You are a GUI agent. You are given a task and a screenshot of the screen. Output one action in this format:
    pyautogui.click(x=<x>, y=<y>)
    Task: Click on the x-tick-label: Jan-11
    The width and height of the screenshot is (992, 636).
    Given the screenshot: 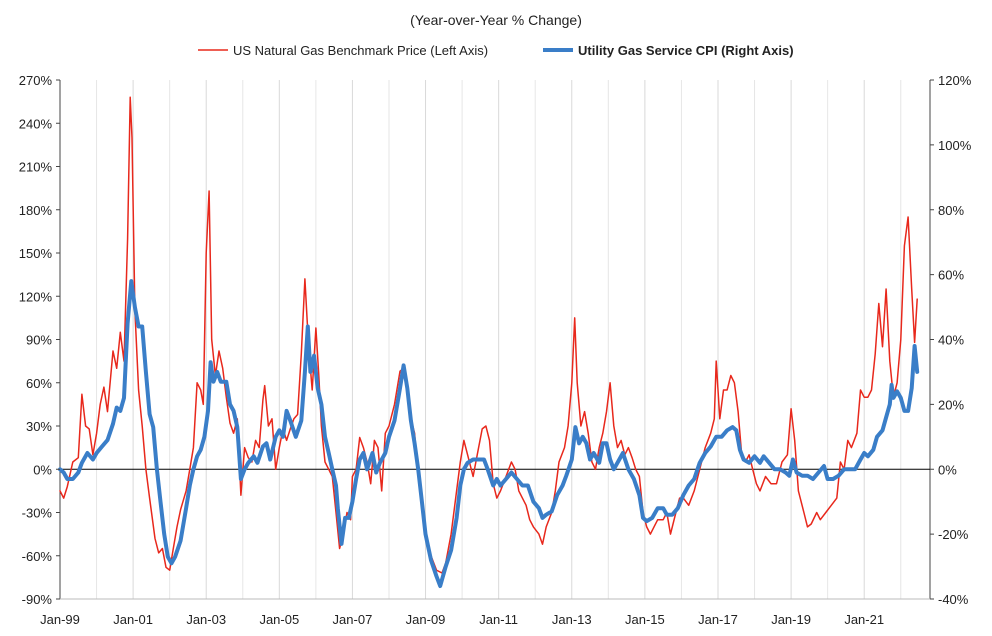 What is the action you would take?
    pyautogui.click(x=498, y=619)
    